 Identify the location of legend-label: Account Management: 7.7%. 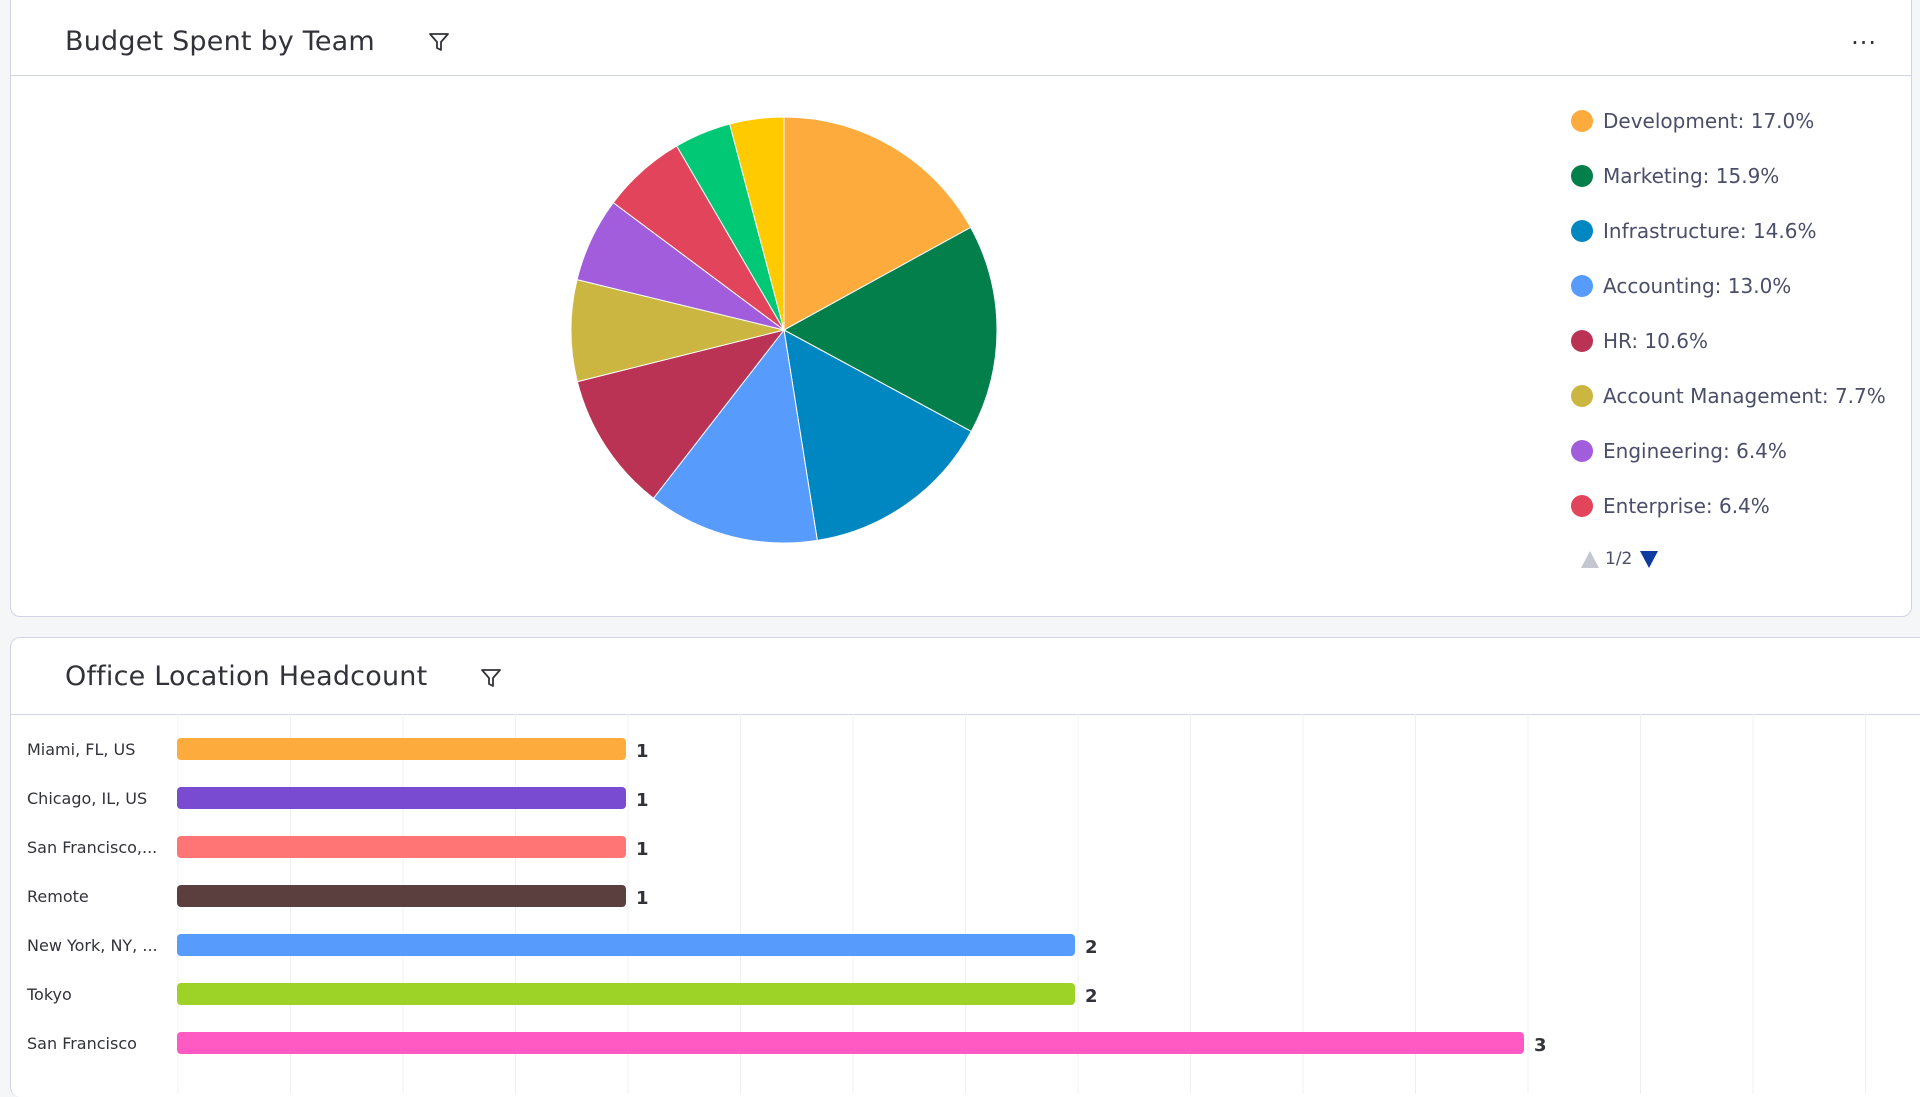
(1744, 396).